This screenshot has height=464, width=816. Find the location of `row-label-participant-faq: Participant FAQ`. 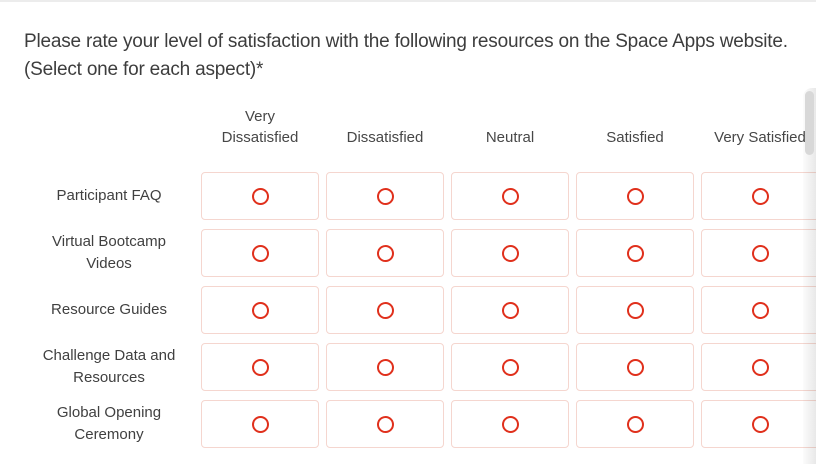

row-label-participant-faq: Participant FAQ is located at coordinates (109, 195).